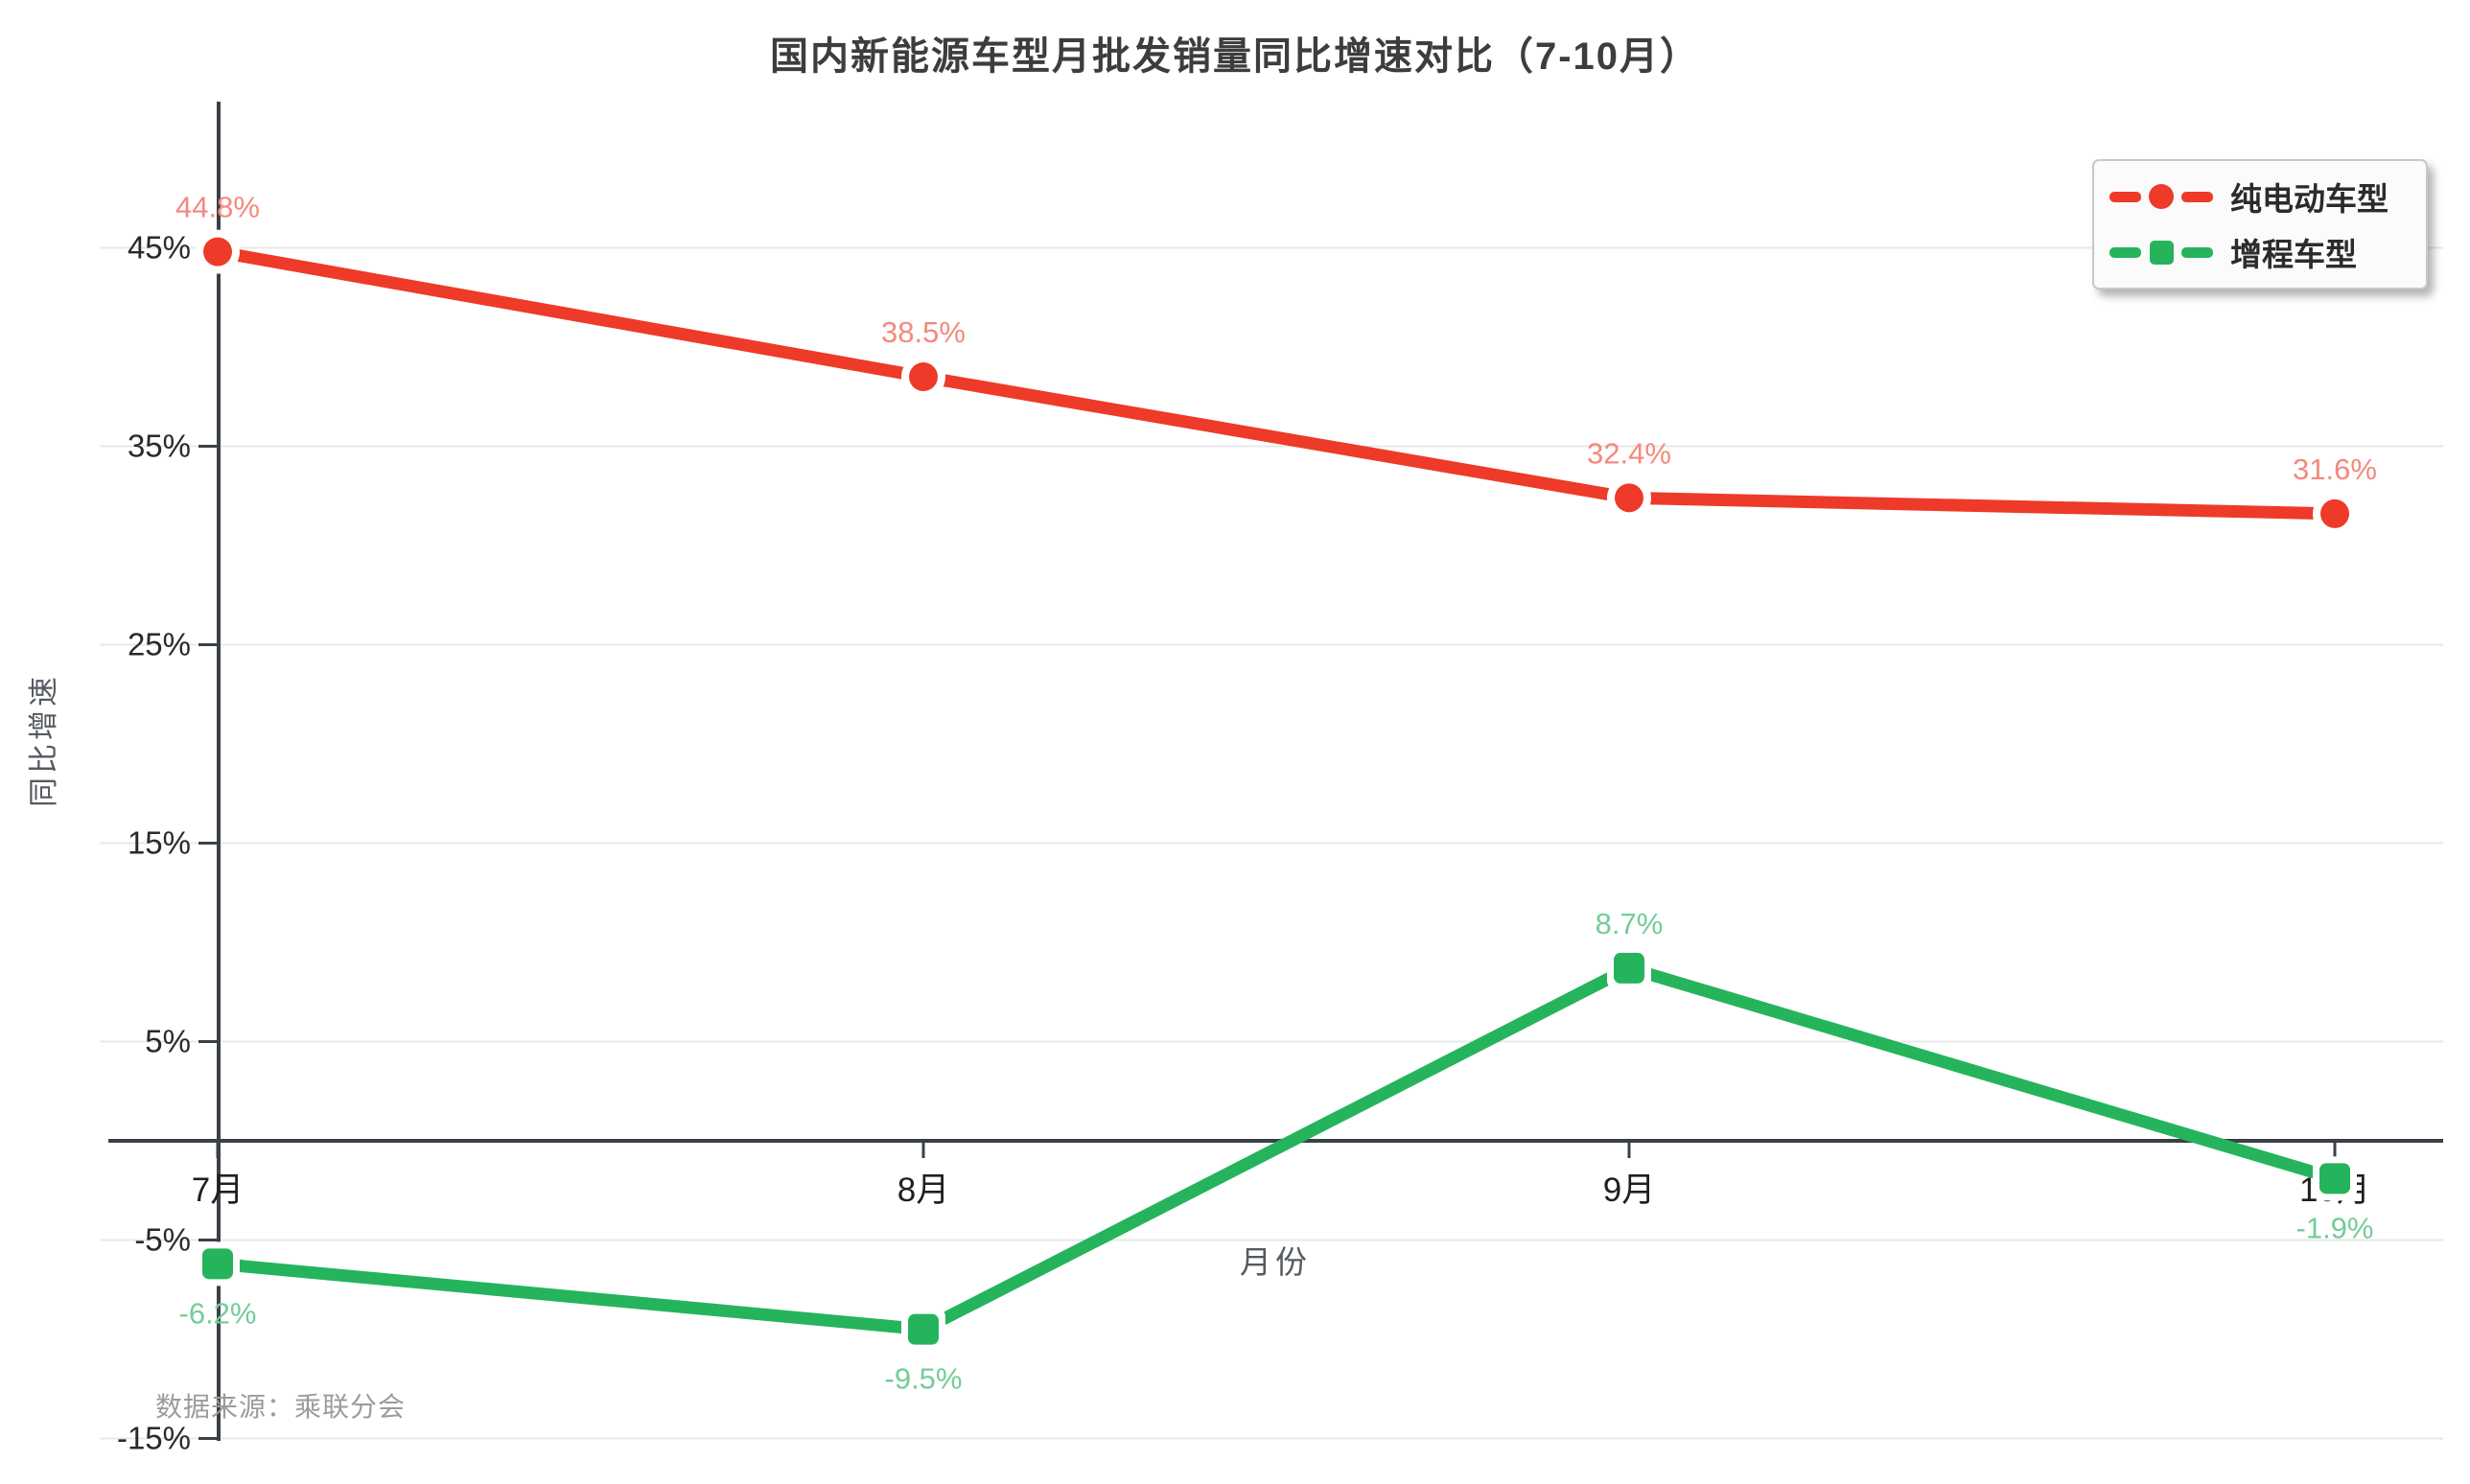 Image resolution: width=2470 pixels, height=1484 pixels. What do you see at coordinates (2293, 255) in the screenshot?
I see `legend-label-erev: 增程车型` at bounding box center [2293, 255].